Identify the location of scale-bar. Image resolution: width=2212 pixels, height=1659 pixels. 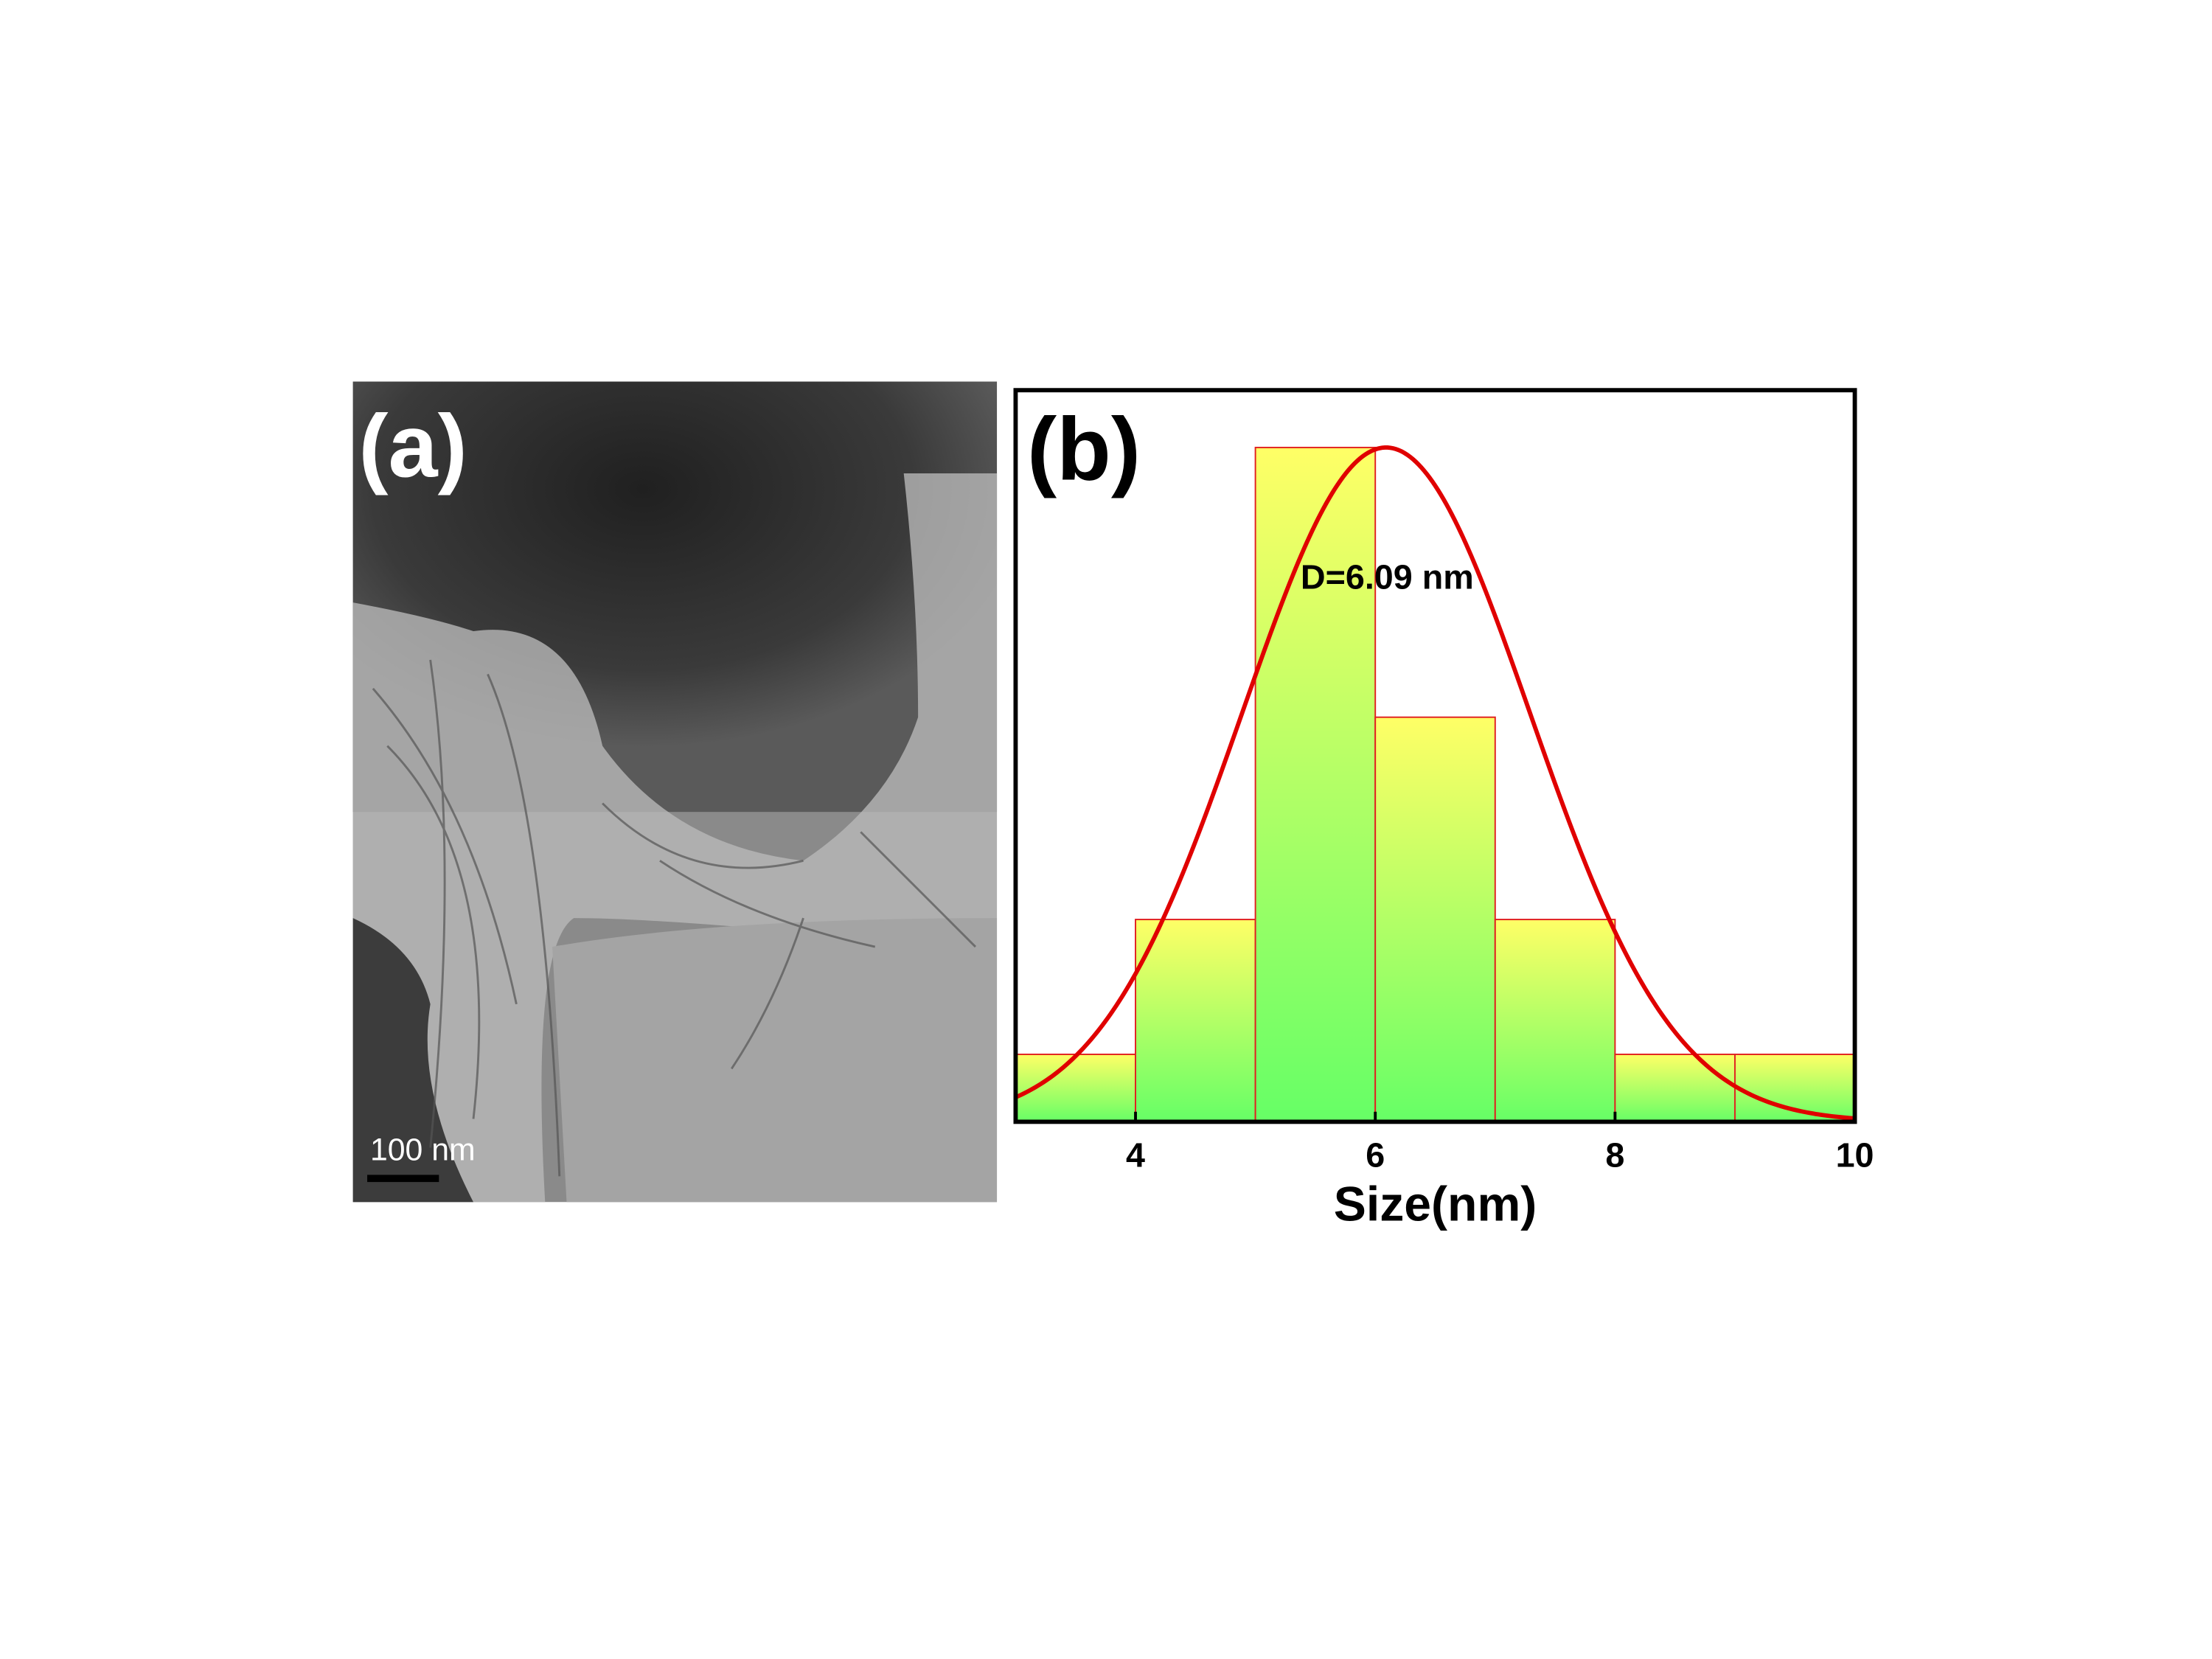
(403, 1179).